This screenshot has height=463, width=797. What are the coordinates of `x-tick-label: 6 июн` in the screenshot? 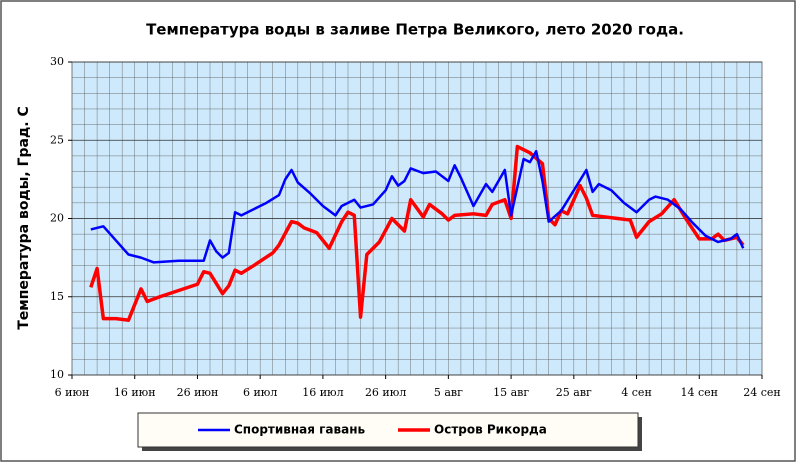 It's located at (72, 392).